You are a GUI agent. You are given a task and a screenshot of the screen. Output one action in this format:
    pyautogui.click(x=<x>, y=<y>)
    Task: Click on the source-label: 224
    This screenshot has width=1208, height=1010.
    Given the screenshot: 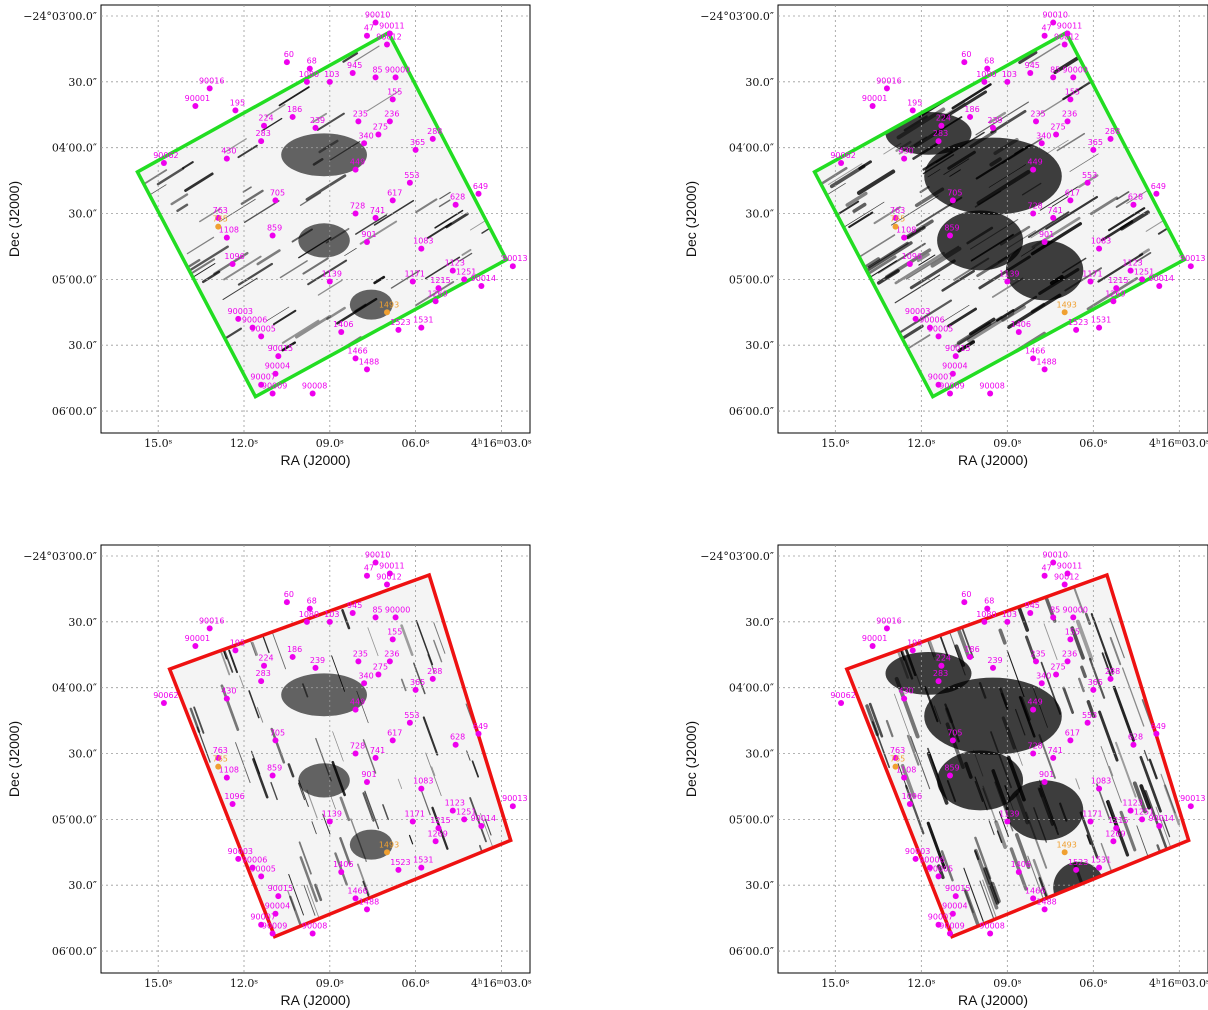 What is the action you would take?
    pyautogui.click(x=265, y=118)
    